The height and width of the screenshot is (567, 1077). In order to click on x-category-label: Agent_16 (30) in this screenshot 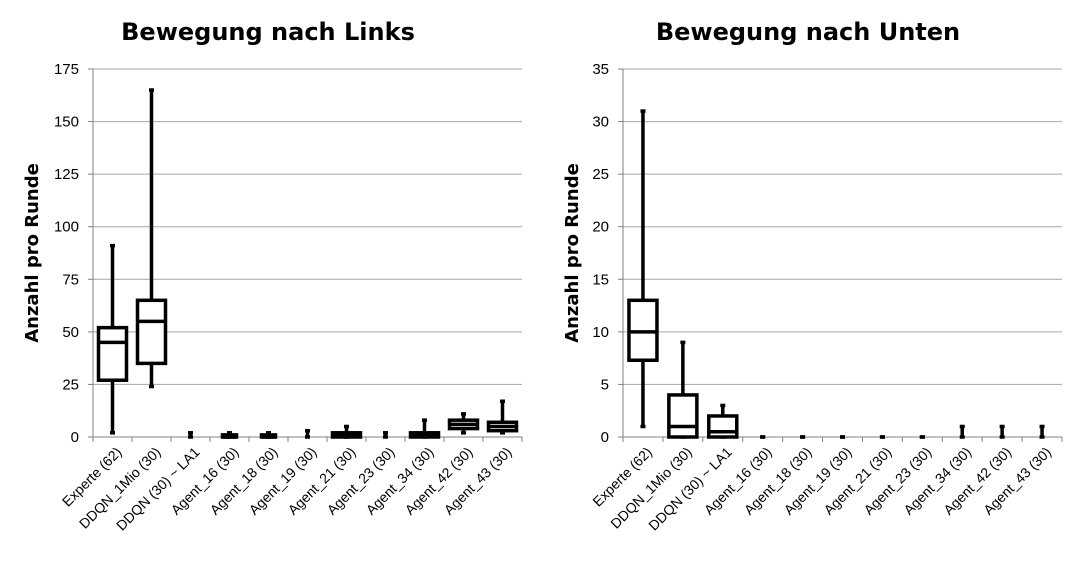, I will do `click(205, 481)`.